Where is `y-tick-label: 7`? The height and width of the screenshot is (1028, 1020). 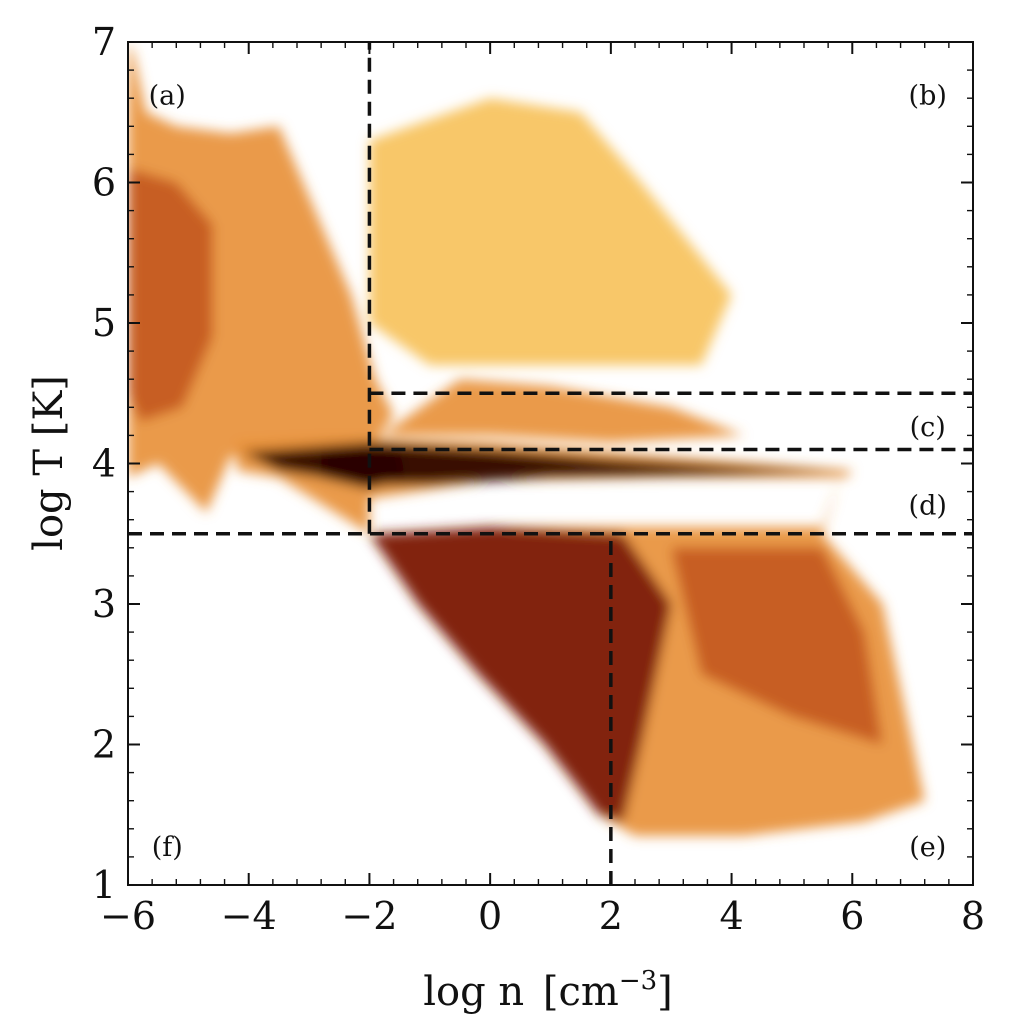 y-tick-label: 7 is located at coordinates (104, 42).